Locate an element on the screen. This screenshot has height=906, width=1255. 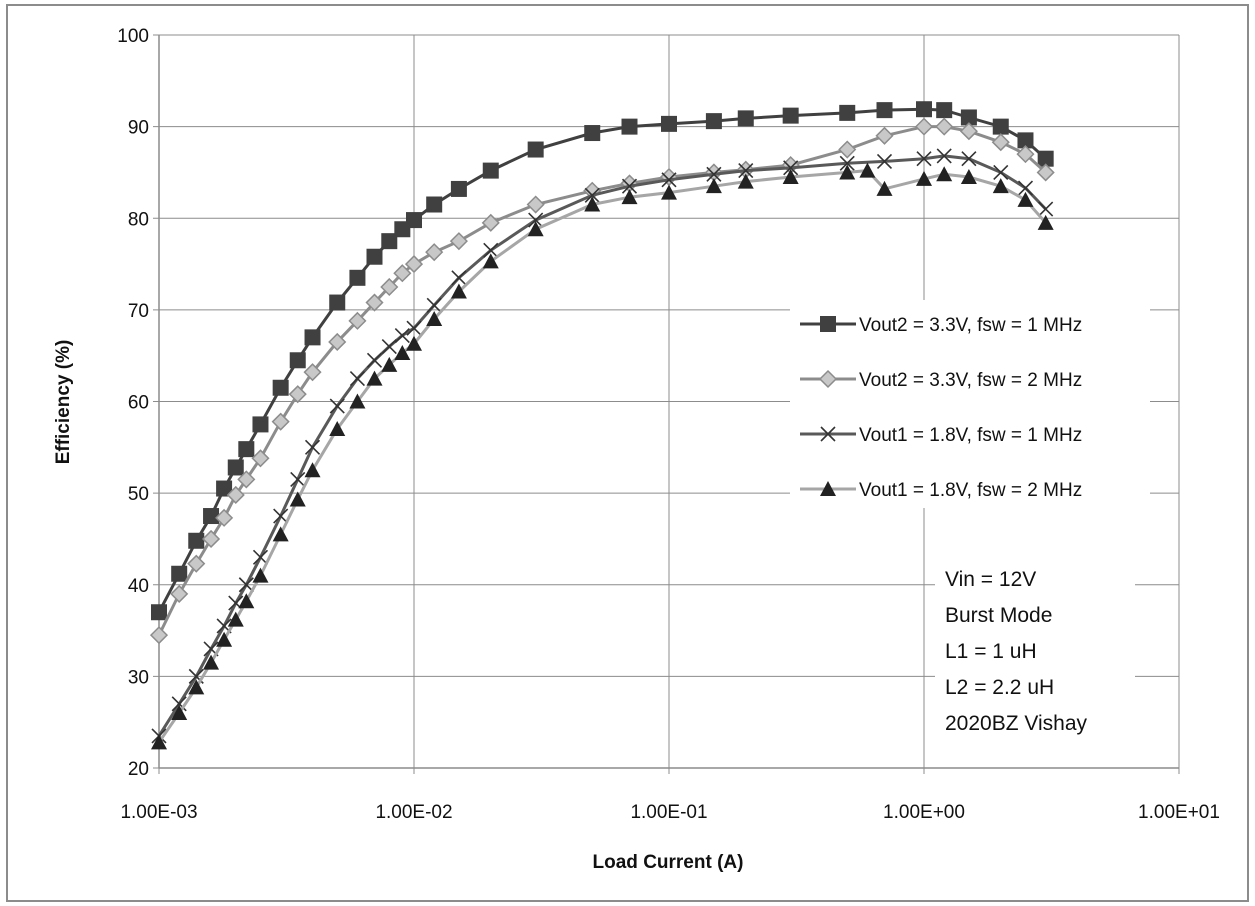
legend-label: Vout1 = 1.8V, fsw = 1 MHz is located at coordinates (970, 435).